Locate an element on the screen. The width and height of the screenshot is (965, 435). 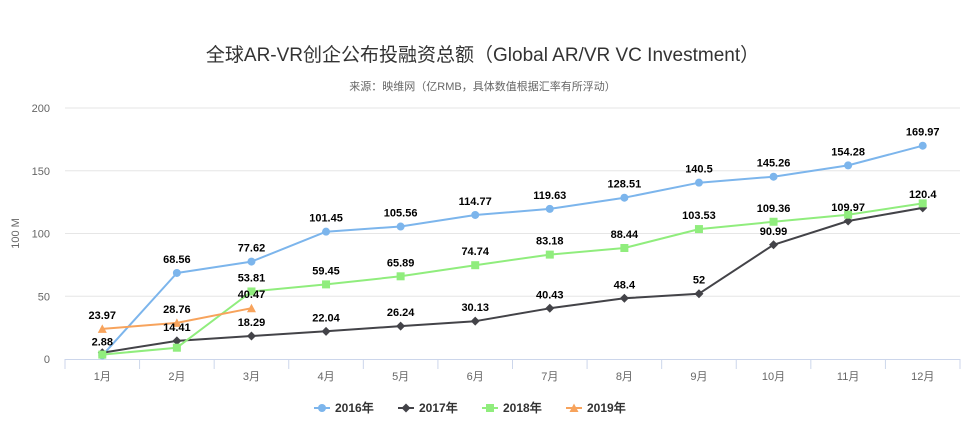
y-tick-label: 150 is located at coordinates (41, 172).